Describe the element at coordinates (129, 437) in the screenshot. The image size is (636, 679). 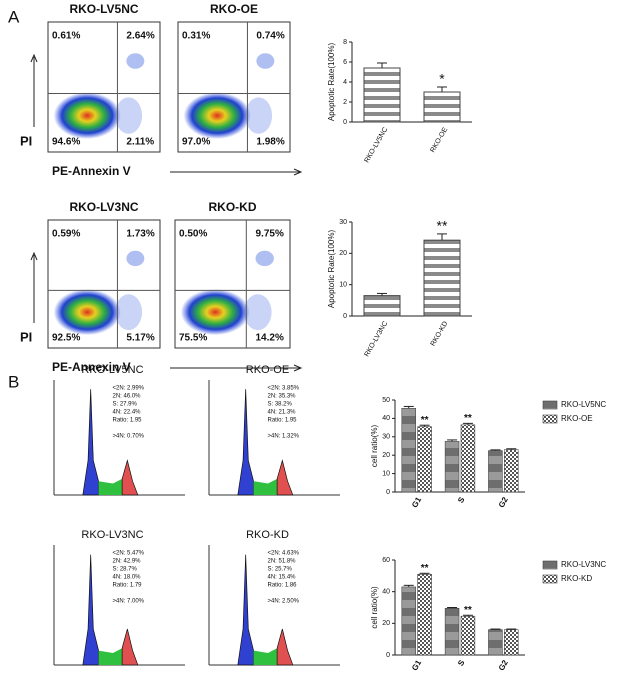
I see `cycle-stat: >4N: 0.70%` at that location.